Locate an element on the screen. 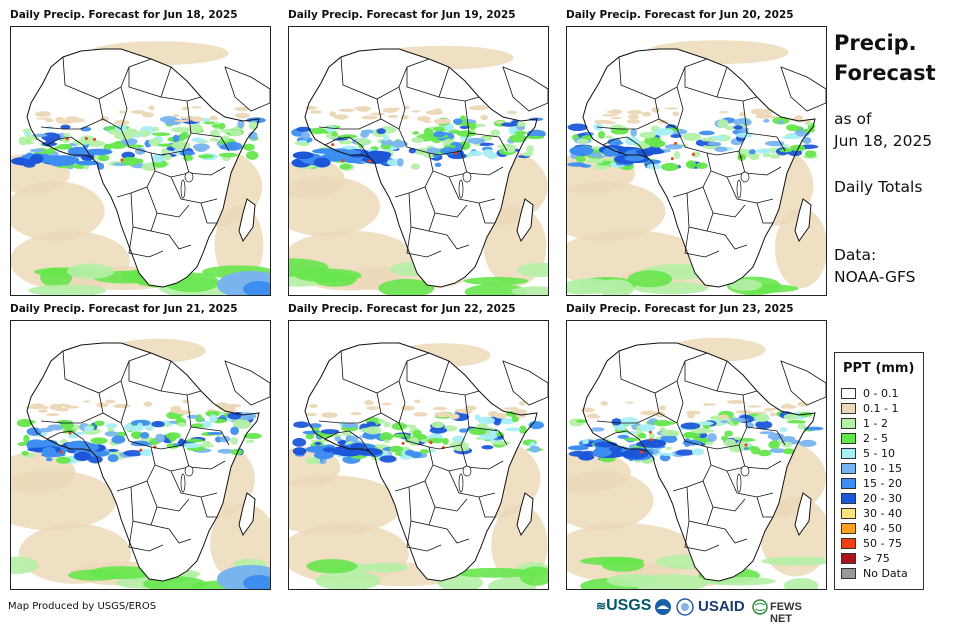  legend-item: 0.1 - 1 is located at coordinates (881, 409).